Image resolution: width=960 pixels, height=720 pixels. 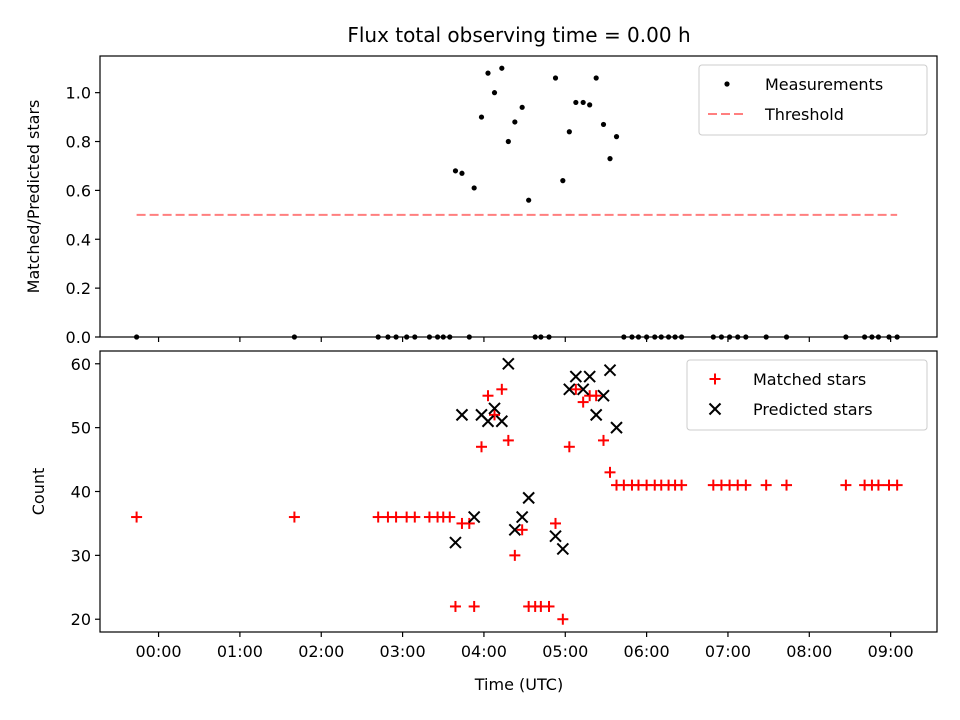 What do you see at coordinates (824, 84) in the screenshot?
I see `top-legend-label: Measurements` at bounding box center [824, 84].